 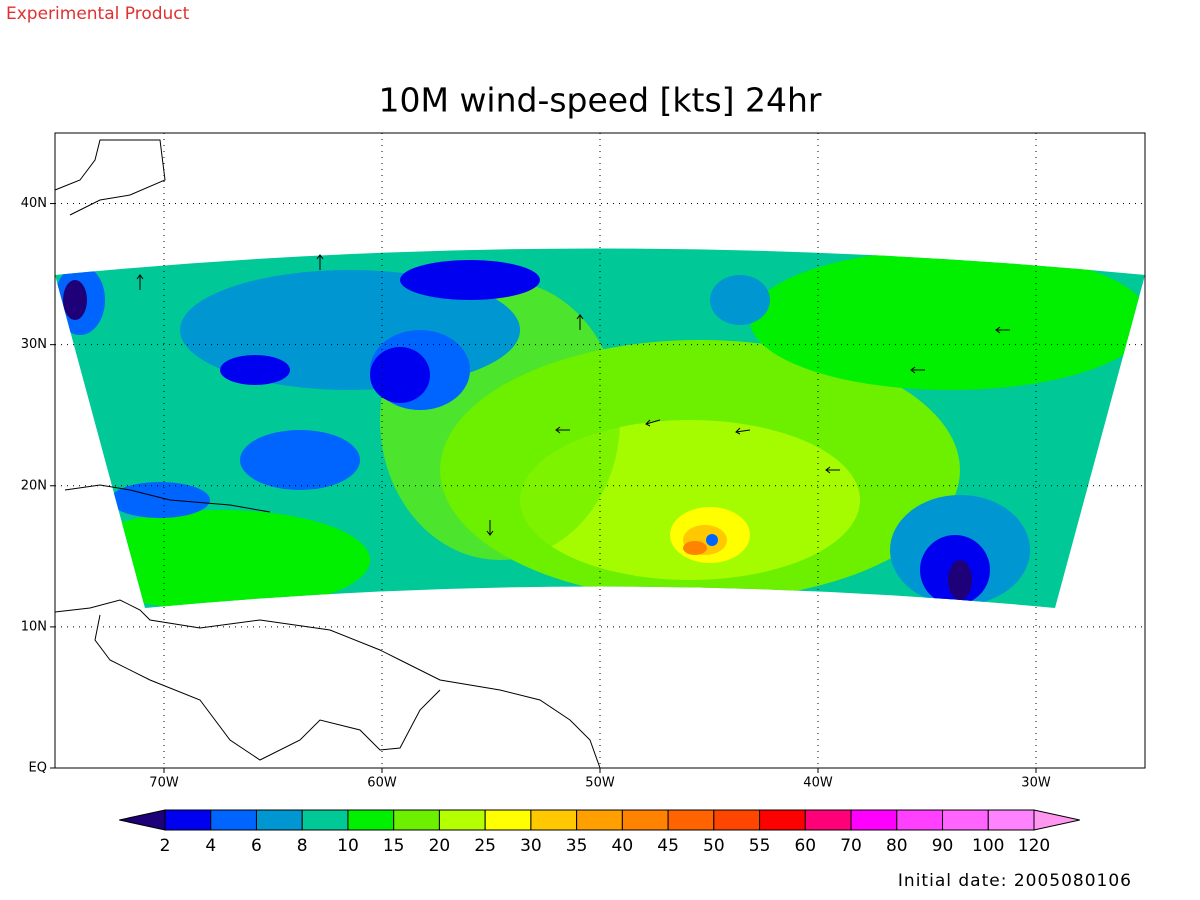 I want to click on colorbar-label: 50, so click(x=714, y=846).